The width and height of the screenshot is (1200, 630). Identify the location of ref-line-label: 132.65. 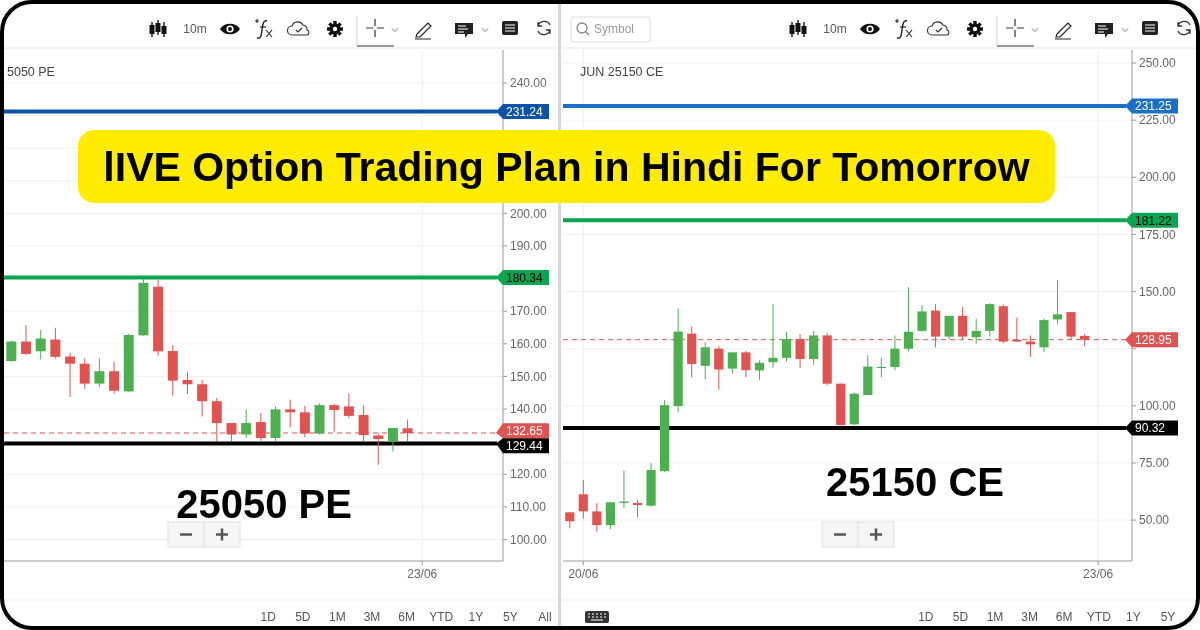
(525, 431).